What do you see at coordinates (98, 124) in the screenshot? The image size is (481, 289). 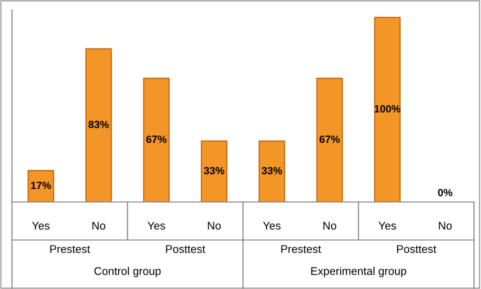 I see `data-label: 83%` at bounding box center [98, 124].